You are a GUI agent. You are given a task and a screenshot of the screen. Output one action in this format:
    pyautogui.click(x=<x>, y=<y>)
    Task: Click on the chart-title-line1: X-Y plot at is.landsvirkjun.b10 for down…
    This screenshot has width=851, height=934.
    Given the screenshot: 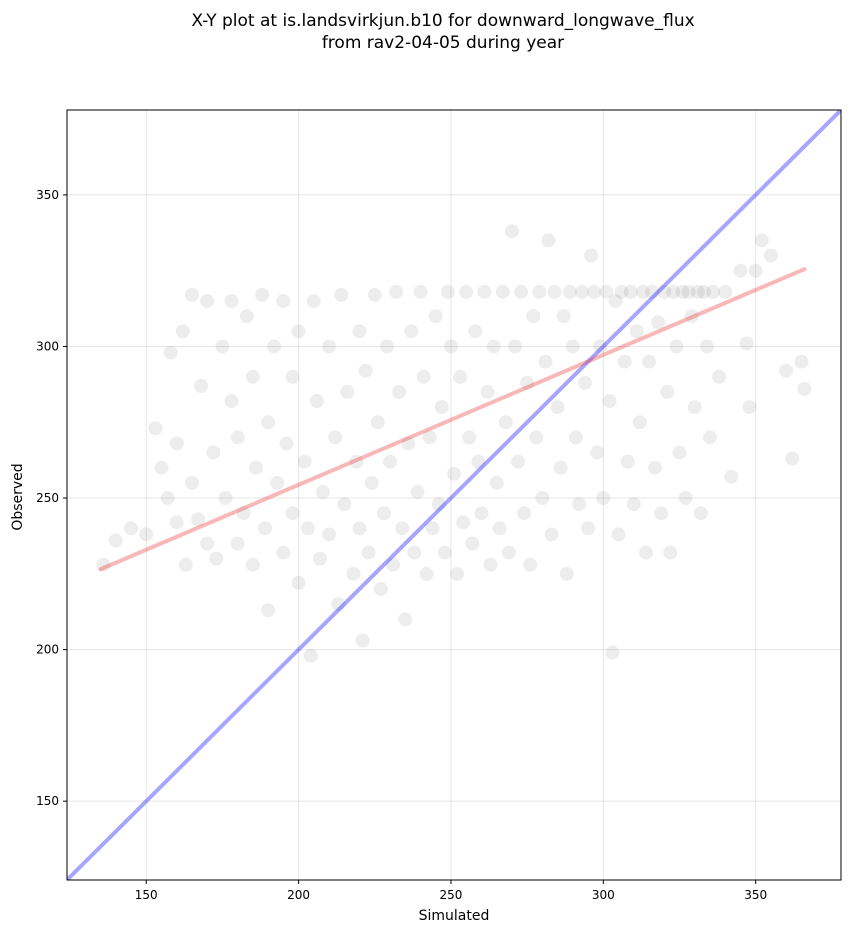 What is the action you would take?
    pyautogui.click(x=442, y=21)
    